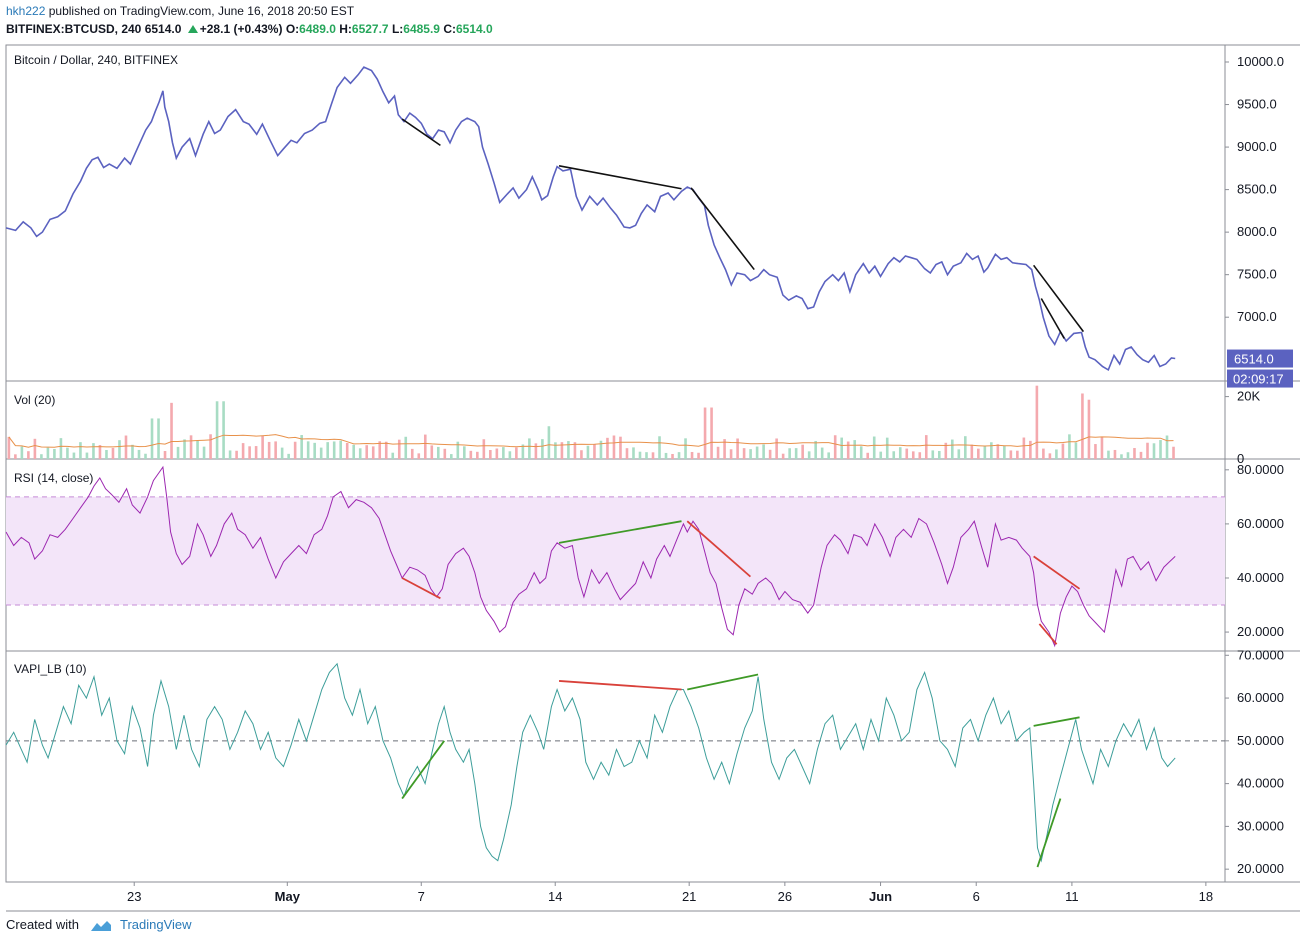 The height and width of the screenshot is (943, 1300). Describe the element at coordinates (42, 924) in the screenshot. I see `created-with-label: Created with` at that location.